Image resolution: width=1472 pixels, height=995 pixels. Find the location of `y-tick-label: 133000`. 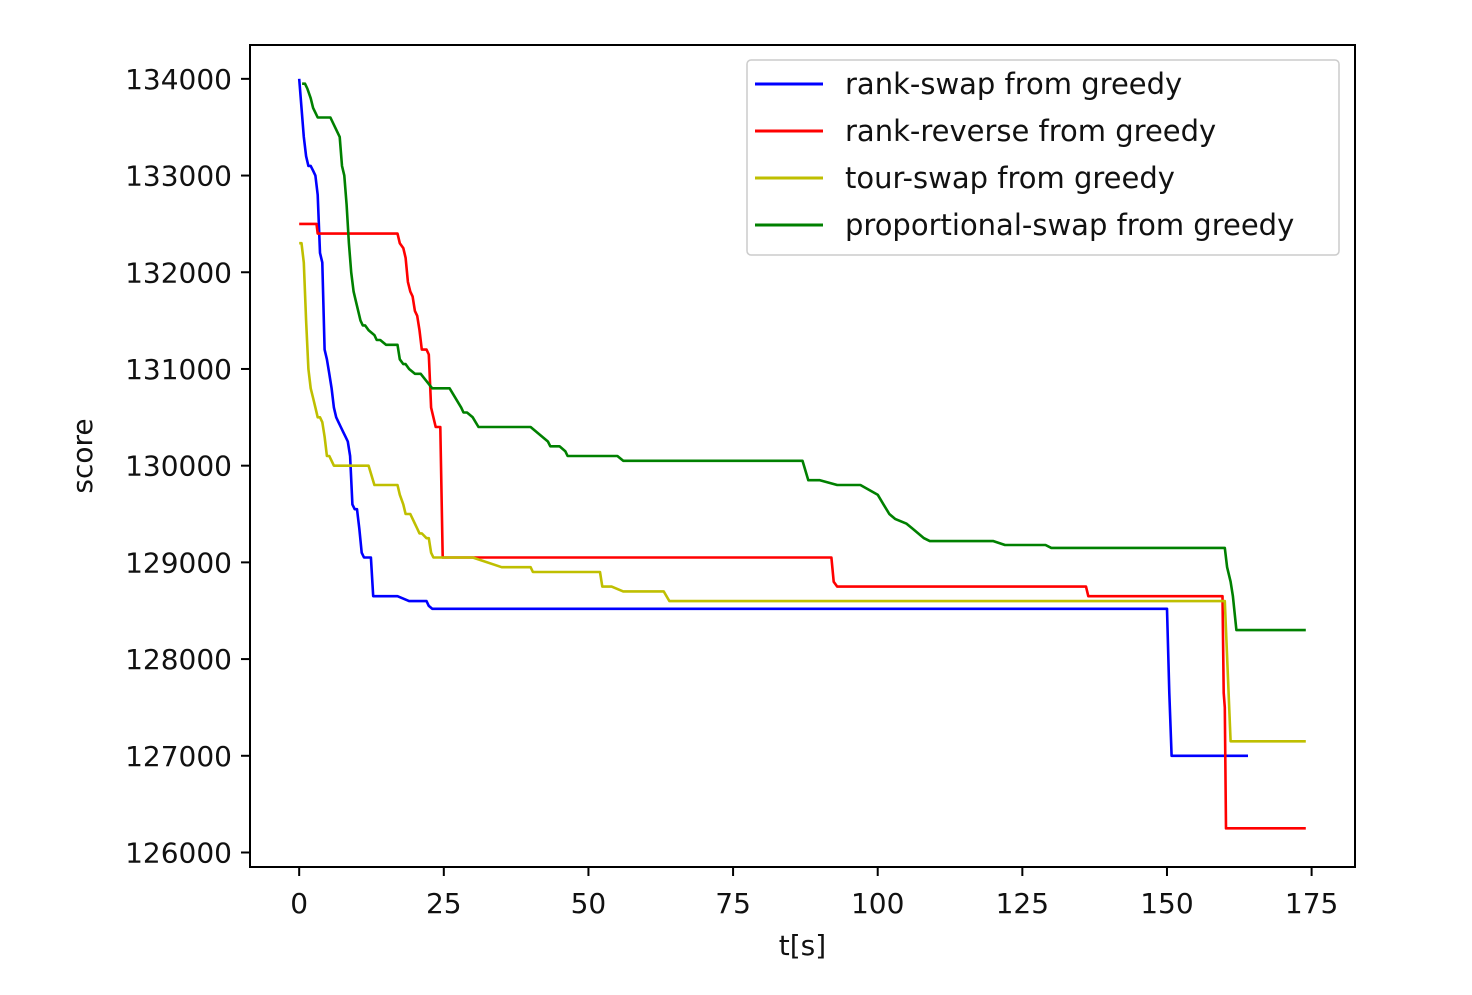

y-tick-label: 133000 is located at coordinates (178, 176).